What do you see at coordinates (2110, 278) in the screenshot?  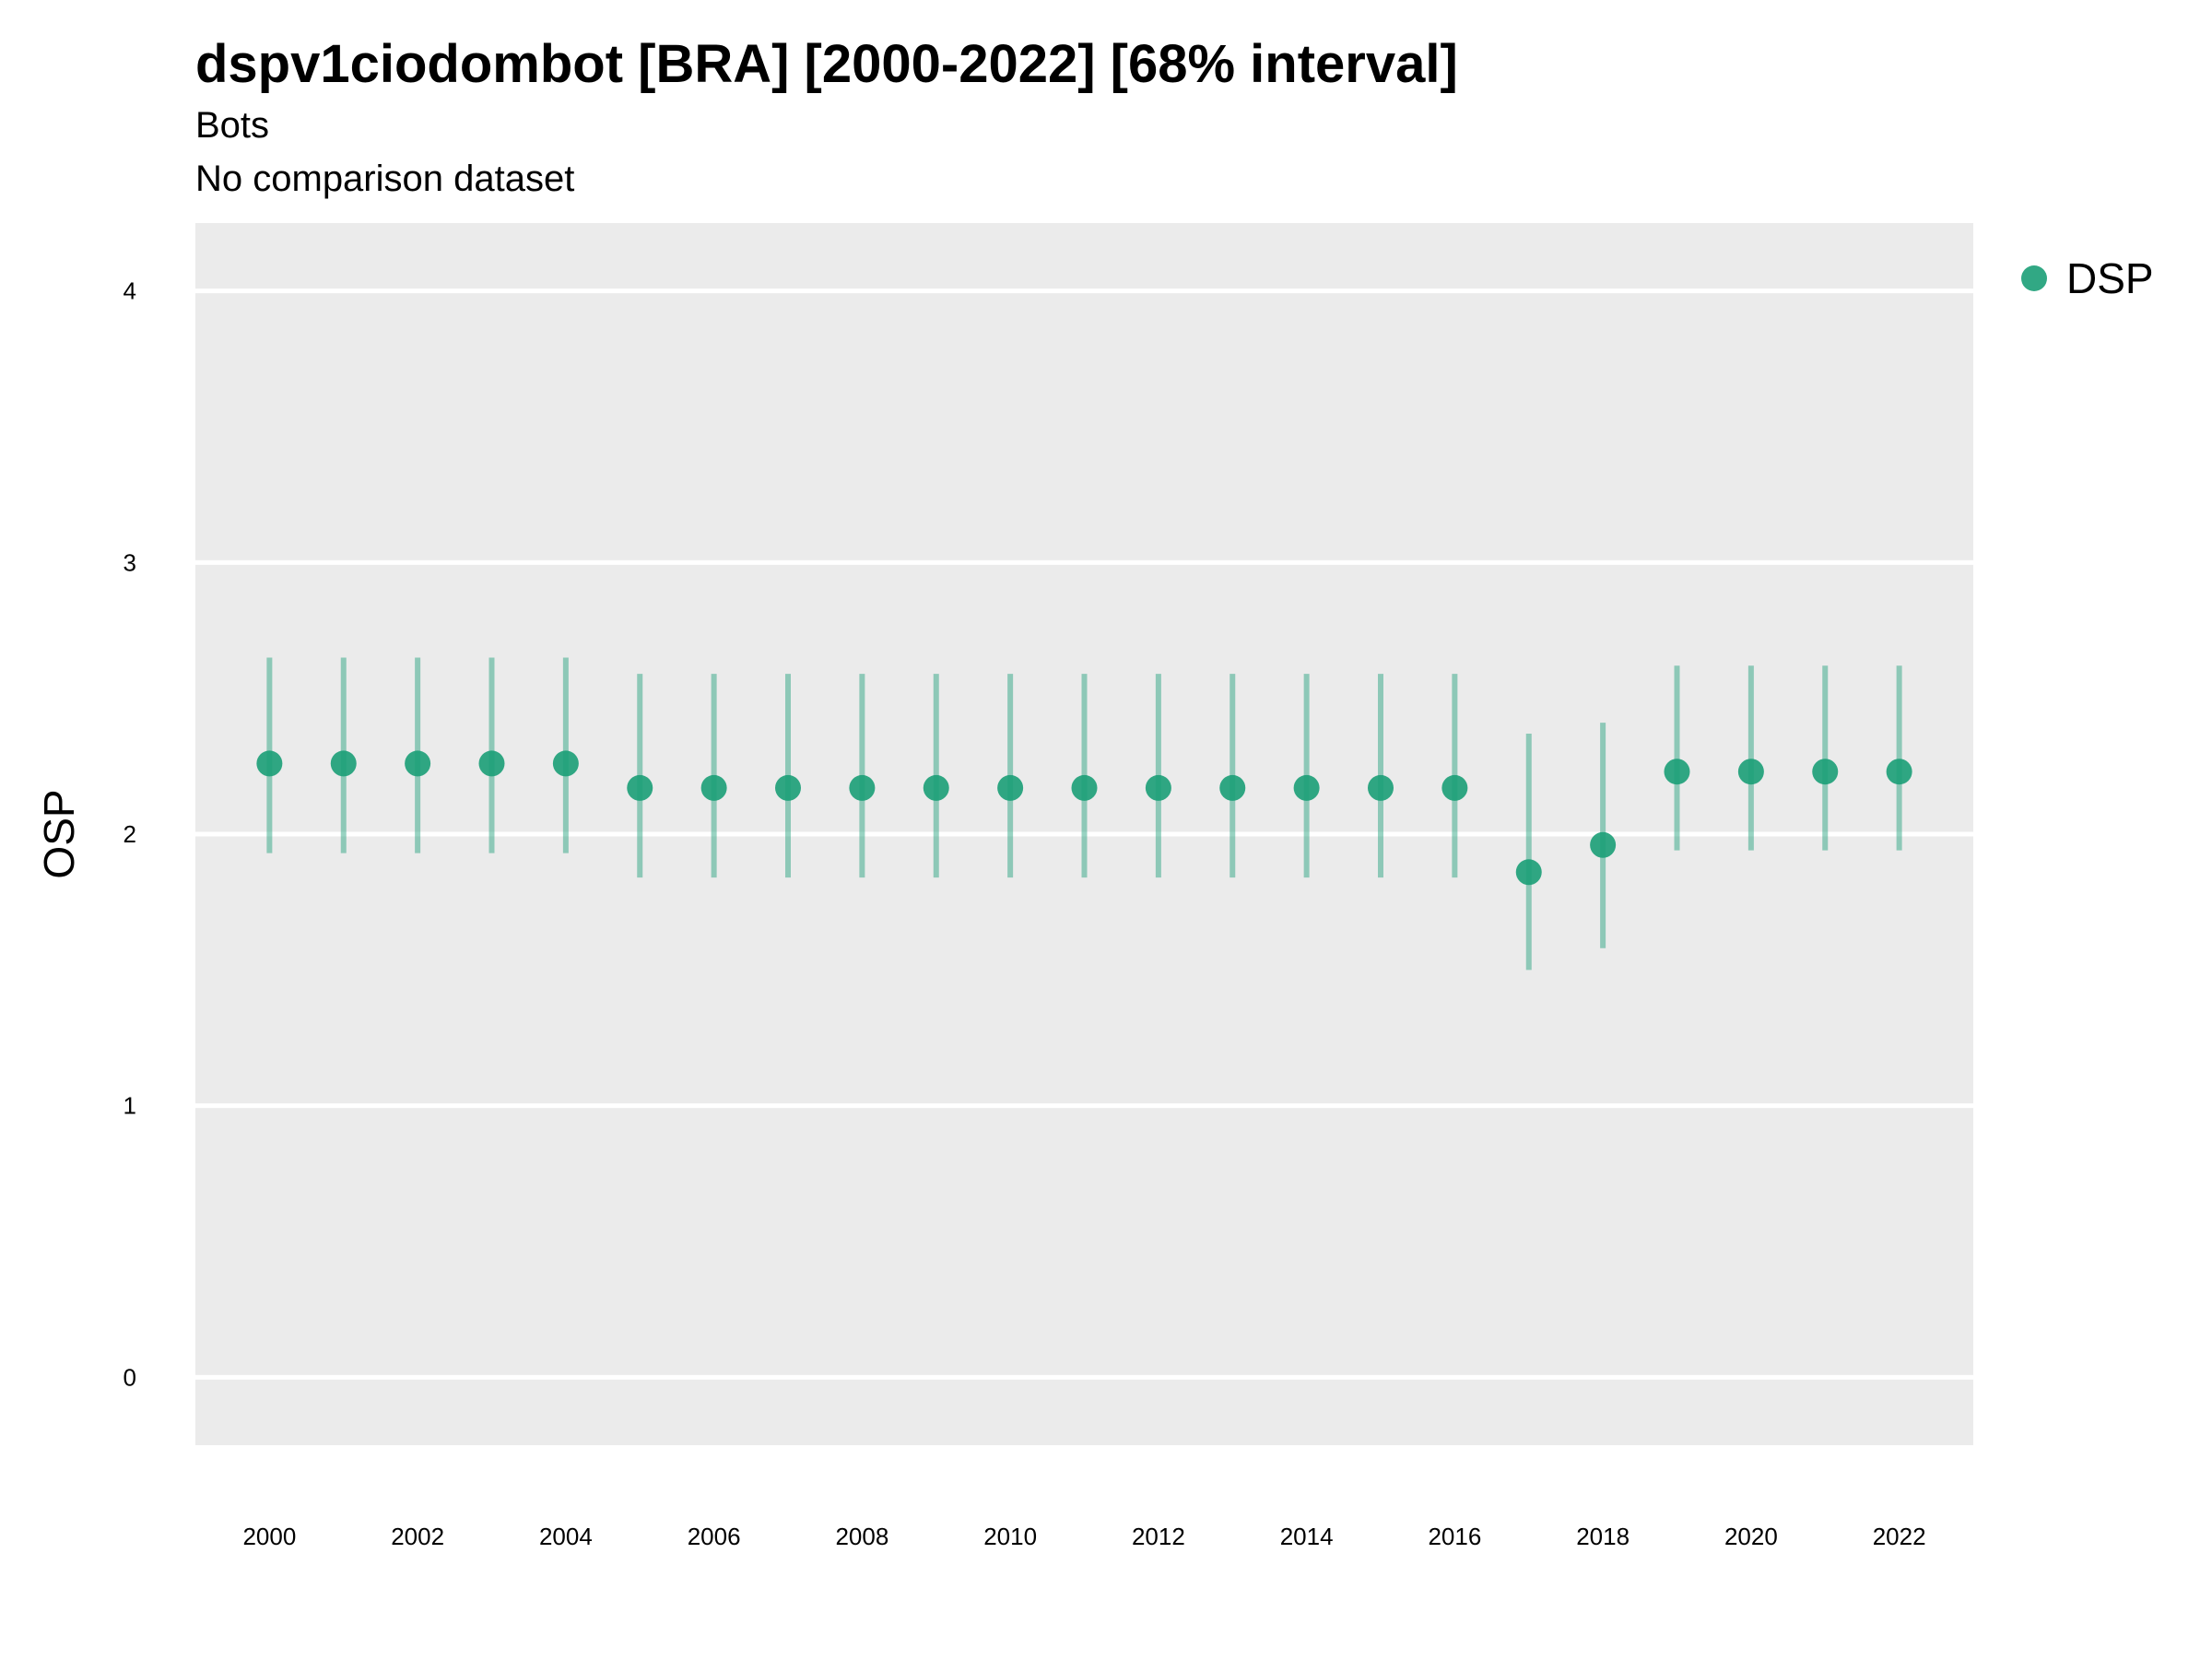 I see `legend-label-dsp: DSP` at bounding box center [2110, 278].